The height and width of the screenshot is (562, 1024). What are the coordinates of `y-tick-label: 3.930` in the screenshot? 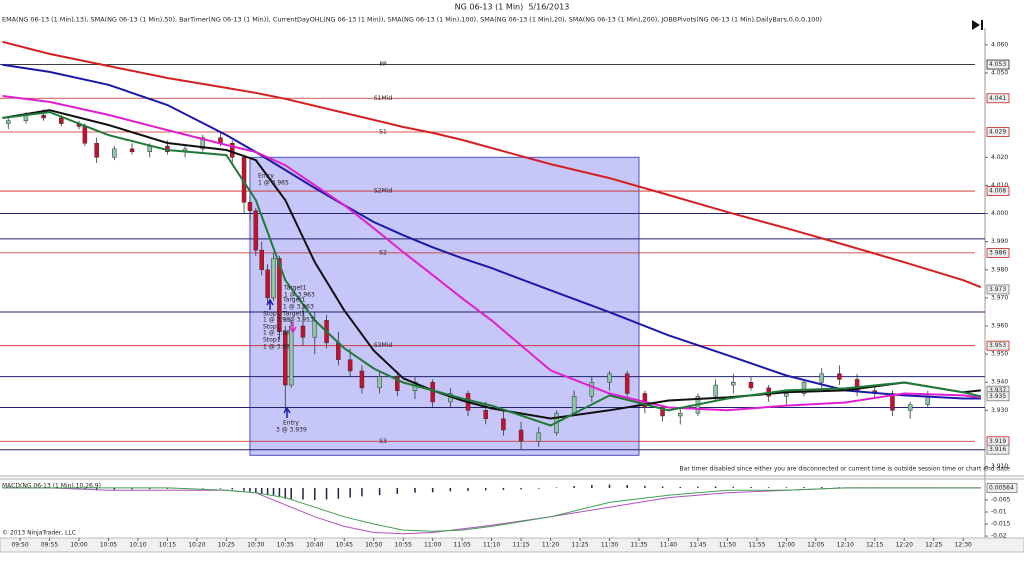 It's located at (999, 410).